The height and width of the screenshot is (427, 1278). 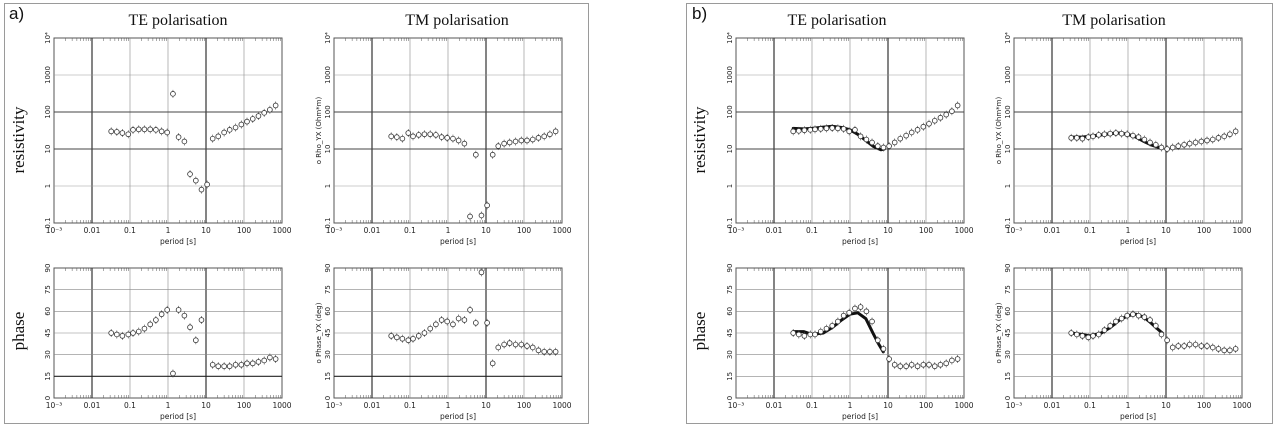 I want to click on x-tick-label: 0.1, so click(x=410, y=230).